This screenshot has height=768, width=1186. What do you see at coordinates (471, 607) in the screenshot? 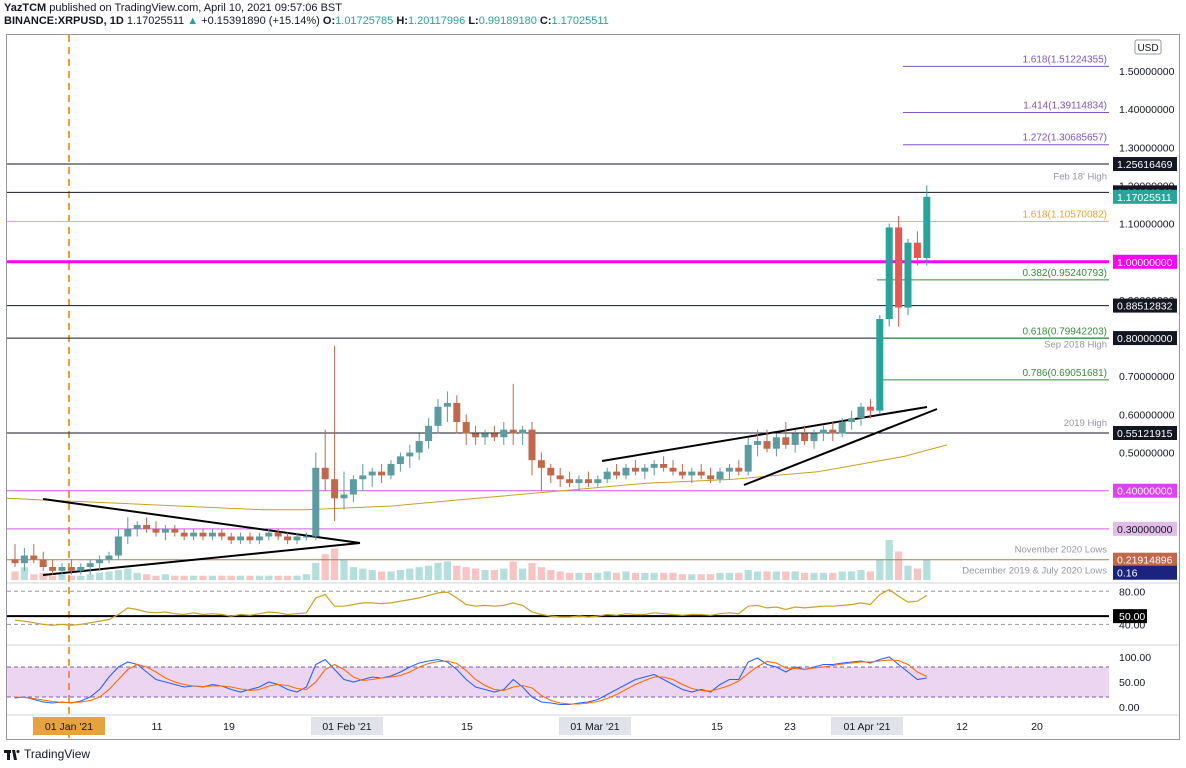
I see `rsi-line` at bounding box center [471, 607].